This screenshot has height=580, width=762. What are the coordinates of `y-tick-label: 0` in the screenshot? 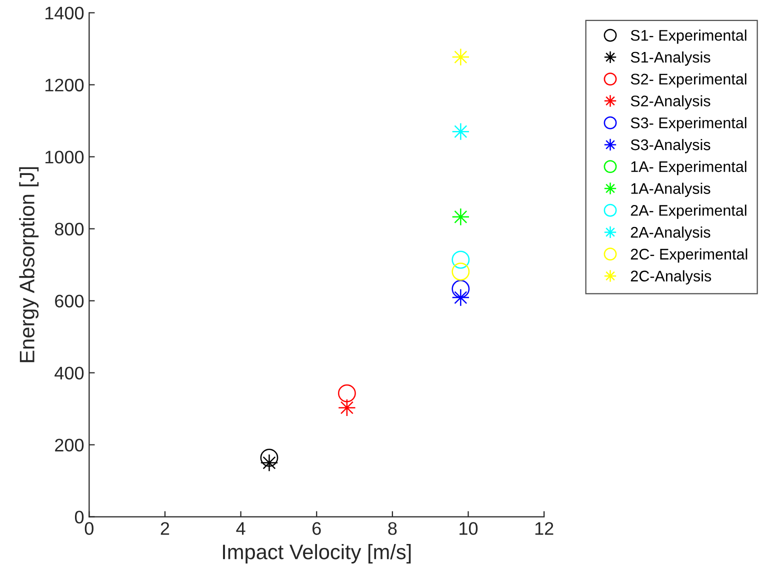 It's located at (79, 517).